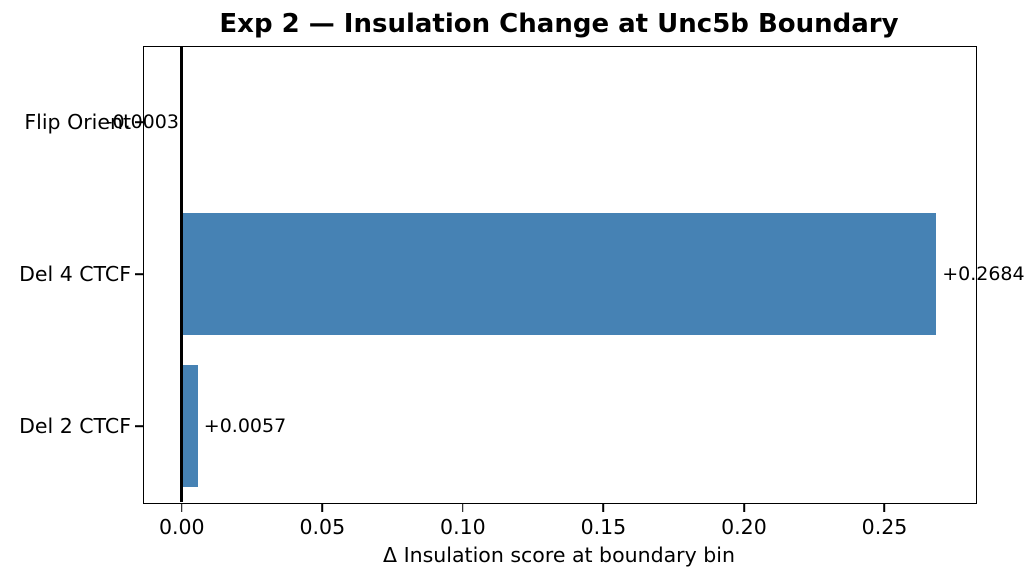 Image resolution: width=1033 pixels, height=581 pixels. Describe the element at coordinates (463, 527) in the screenshot. I see `x-tick-label-2: 0.10` at that location.